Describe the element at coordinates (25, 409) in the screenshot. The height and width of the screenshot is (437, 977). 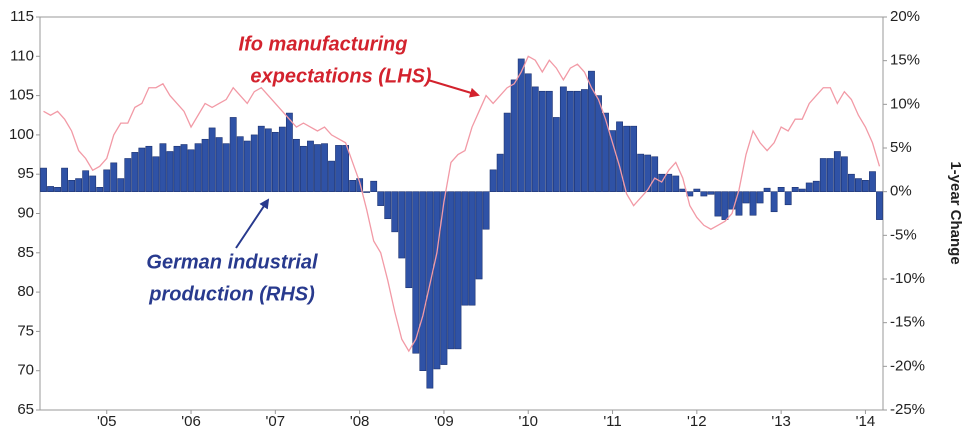
I see `y-tick-label: 65` at that location.